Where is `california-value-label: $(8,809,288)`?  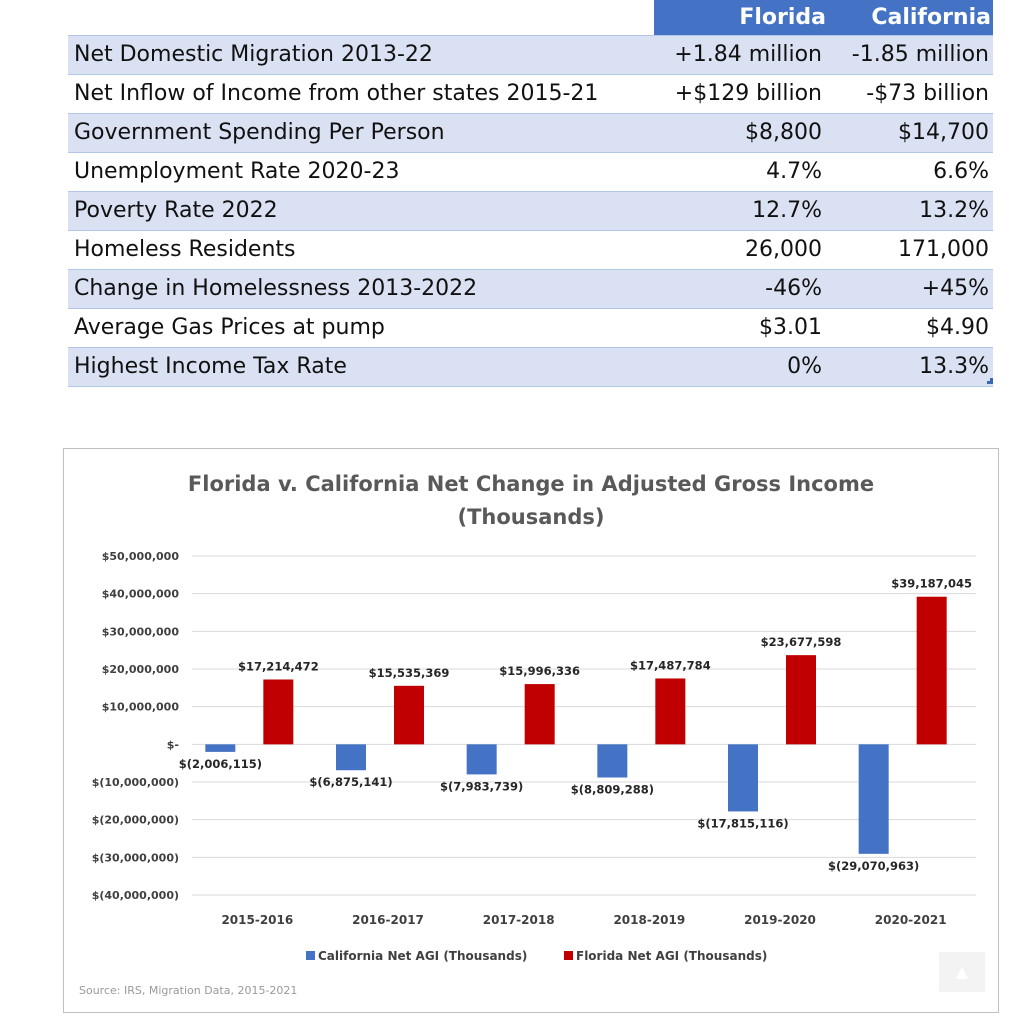 california-value-label: $(8,809,288) is located at coordinates (612, 790).